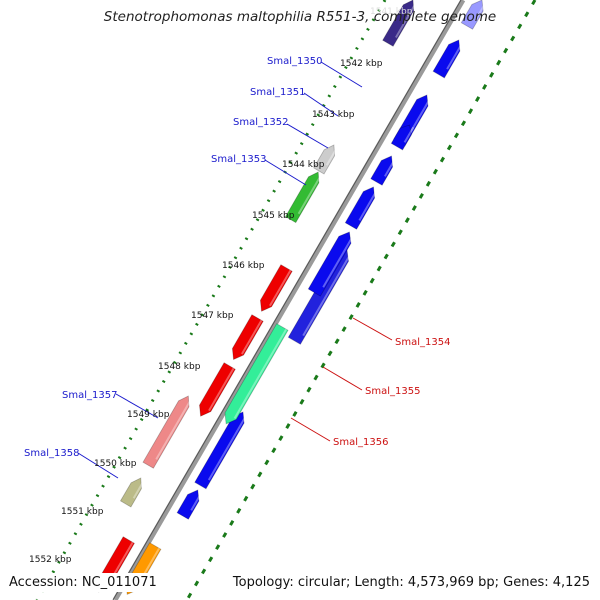 The image size is (600, 600). I want to click on cds-forward-smal-1353b-highlight, so click(338, 260).